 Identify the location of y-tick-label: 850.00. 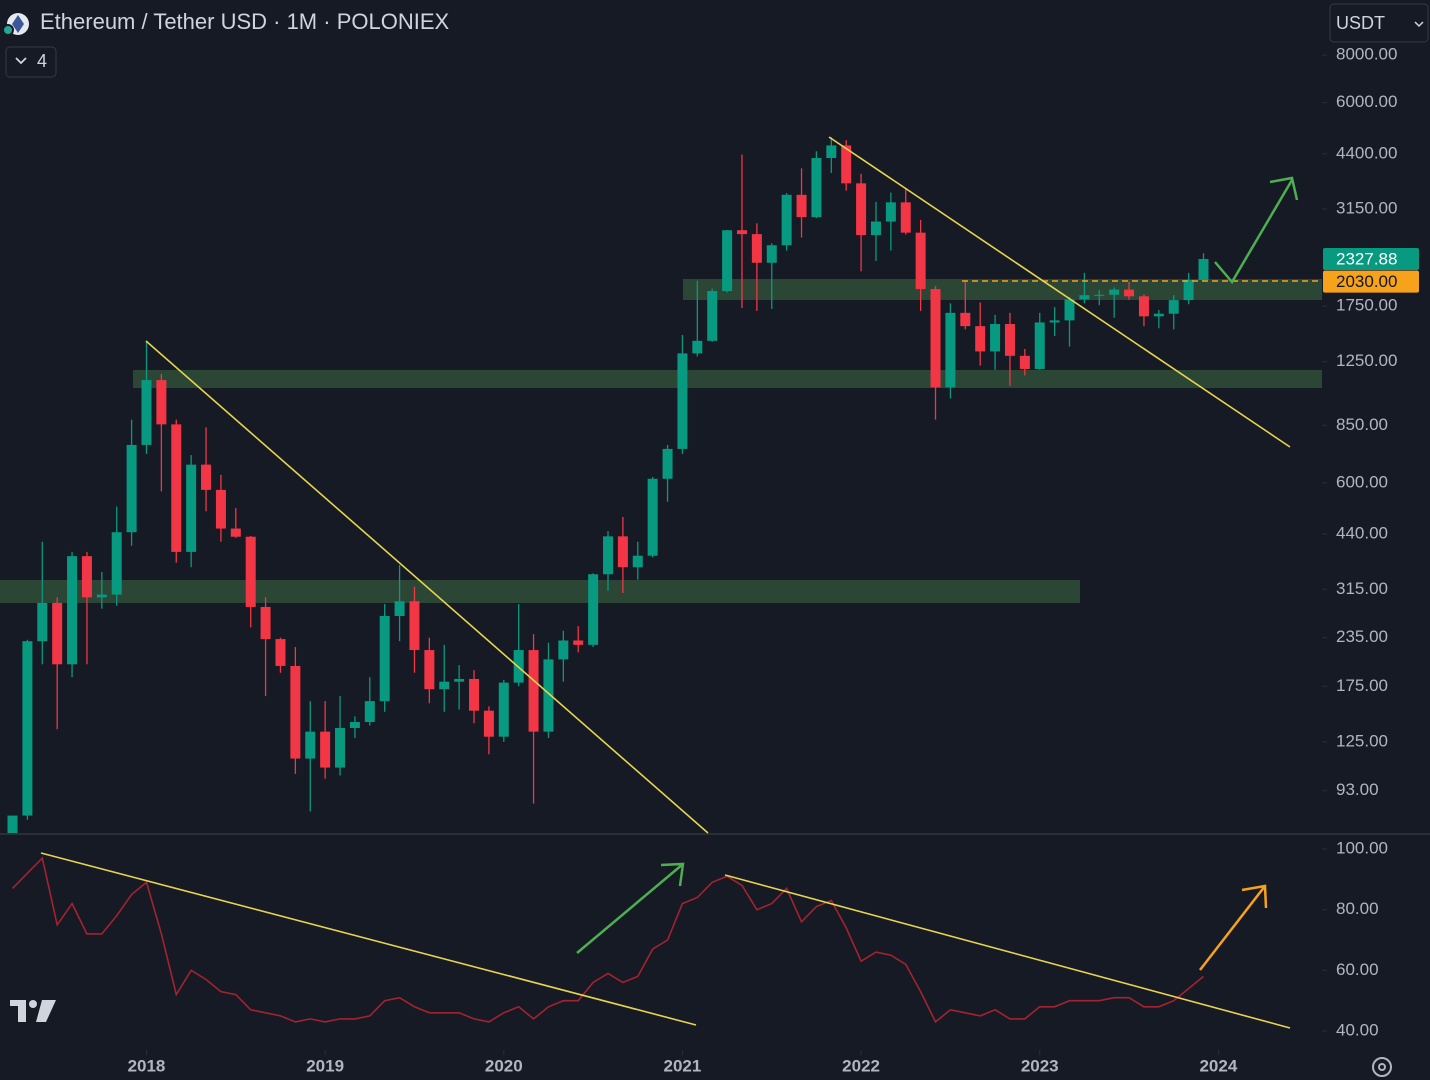
(1362, 424).